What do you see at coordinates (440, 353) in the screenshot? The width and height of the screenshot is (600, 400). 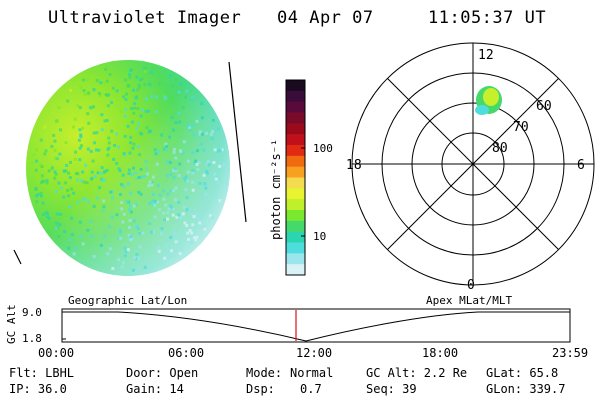 I see `time-tick-1800: 18:00` at bounding box center [440, 353].